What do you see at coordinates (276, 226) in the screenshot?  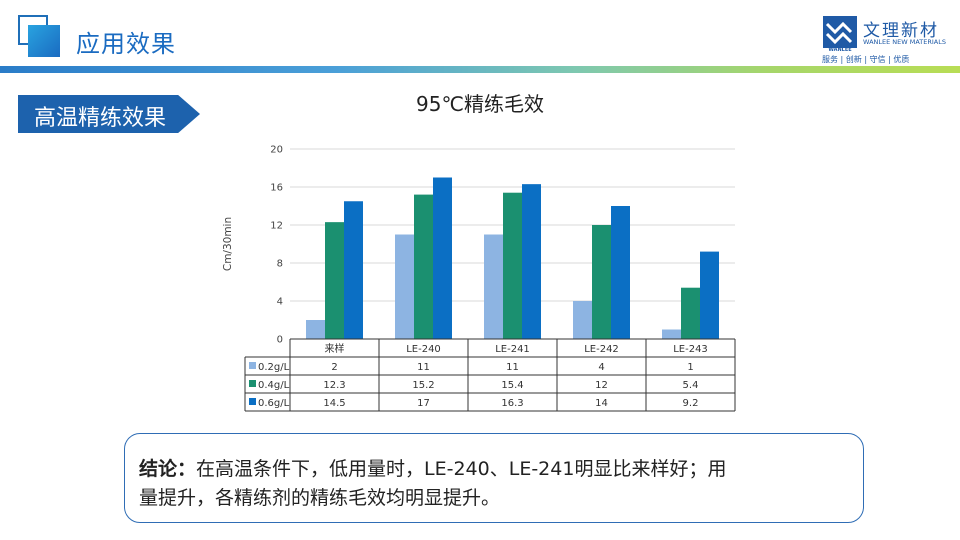 I see `y-tick-label: 12` at bounding box center [276, 226].